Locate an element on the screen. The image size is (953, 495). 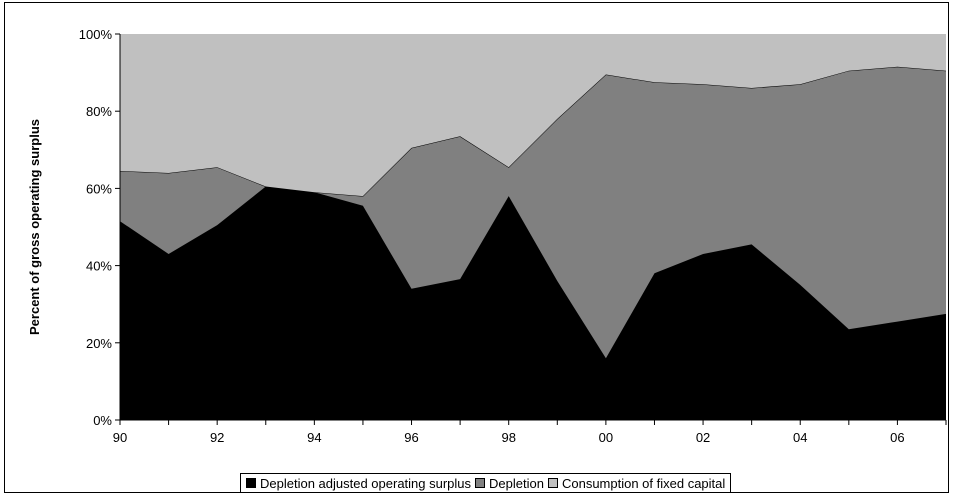
legend-label-depletion-adjusted: Depletion adjusted operating surplus is located at coordinates (366, 483).